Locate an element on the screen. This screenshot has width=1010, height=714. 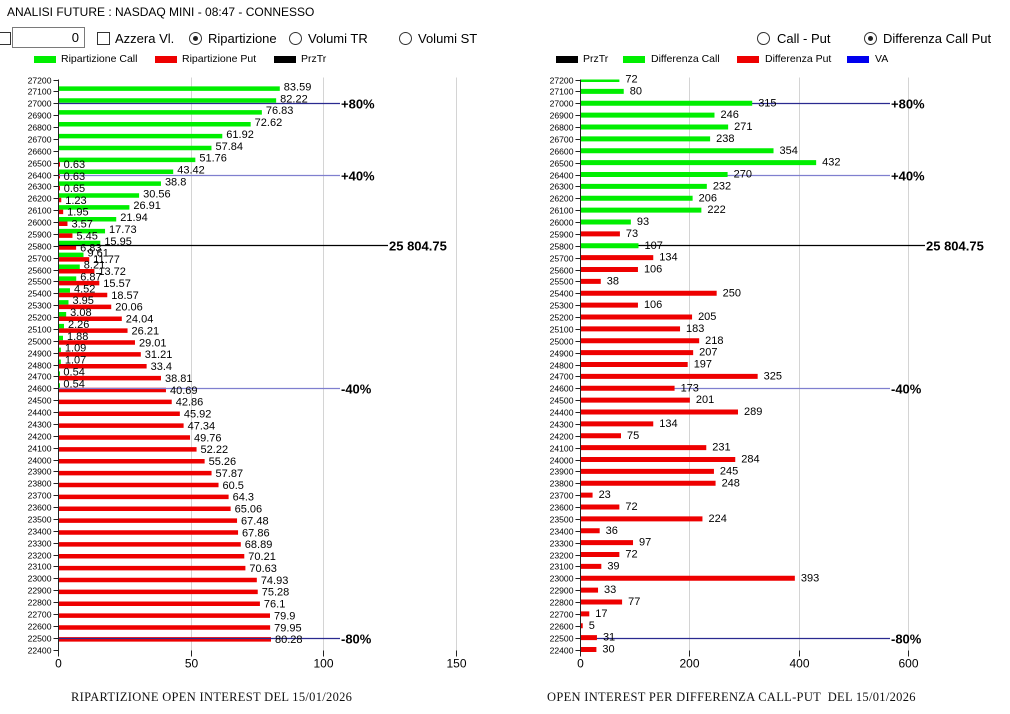
y-tick-label: 23400 is located at coordinates (40, 532).